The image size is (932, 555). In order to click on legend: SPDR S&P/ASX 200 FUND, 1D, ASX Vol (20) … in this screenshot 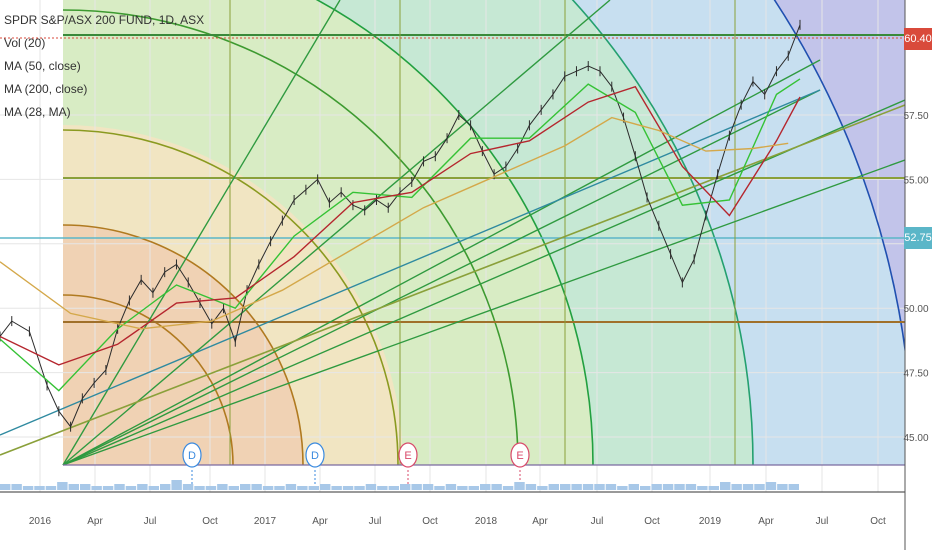, I will do `click(104, 68)`.